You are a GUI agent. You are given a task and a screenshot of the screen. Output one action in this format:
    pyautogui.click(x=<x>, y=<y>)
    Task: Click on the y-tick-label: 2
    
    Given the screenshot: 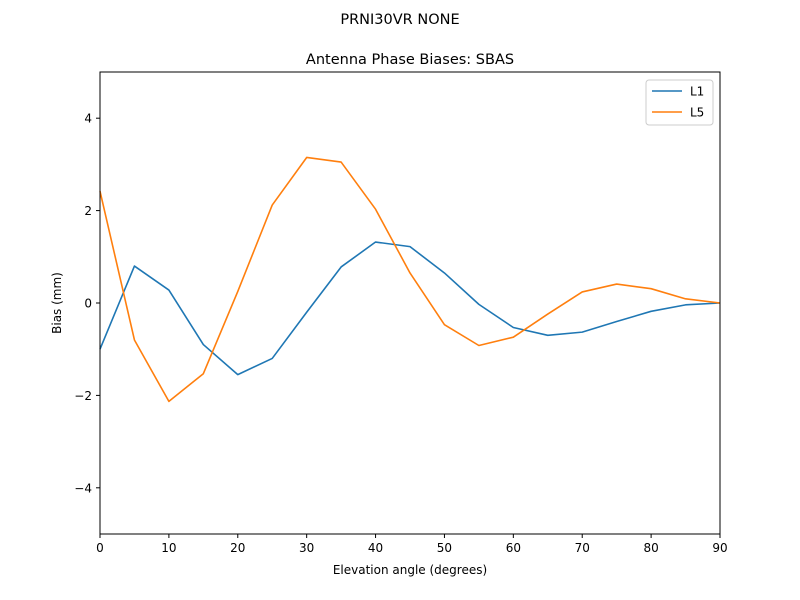 What is the action you would take?
    pyautogui.click(x=88, y=211)
    